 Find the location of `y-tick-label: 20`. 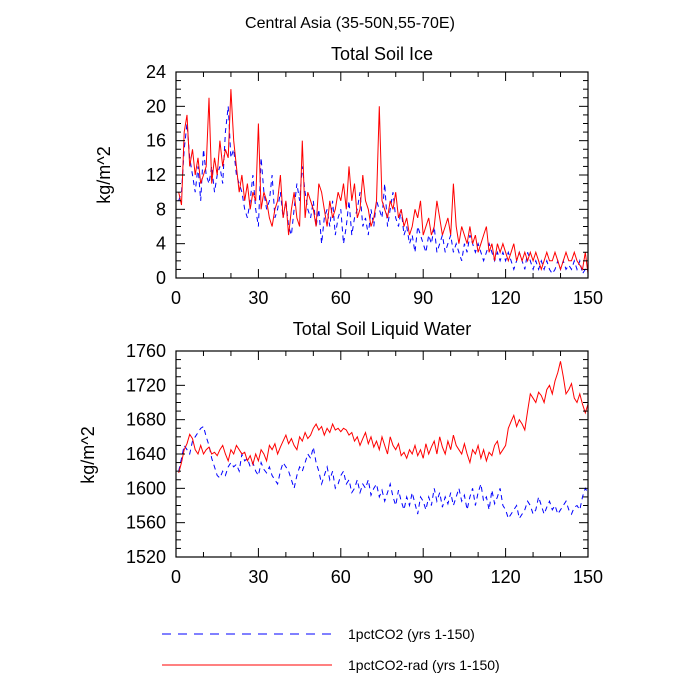

y-tick-label: 20 is located at coordinates (156, 106).